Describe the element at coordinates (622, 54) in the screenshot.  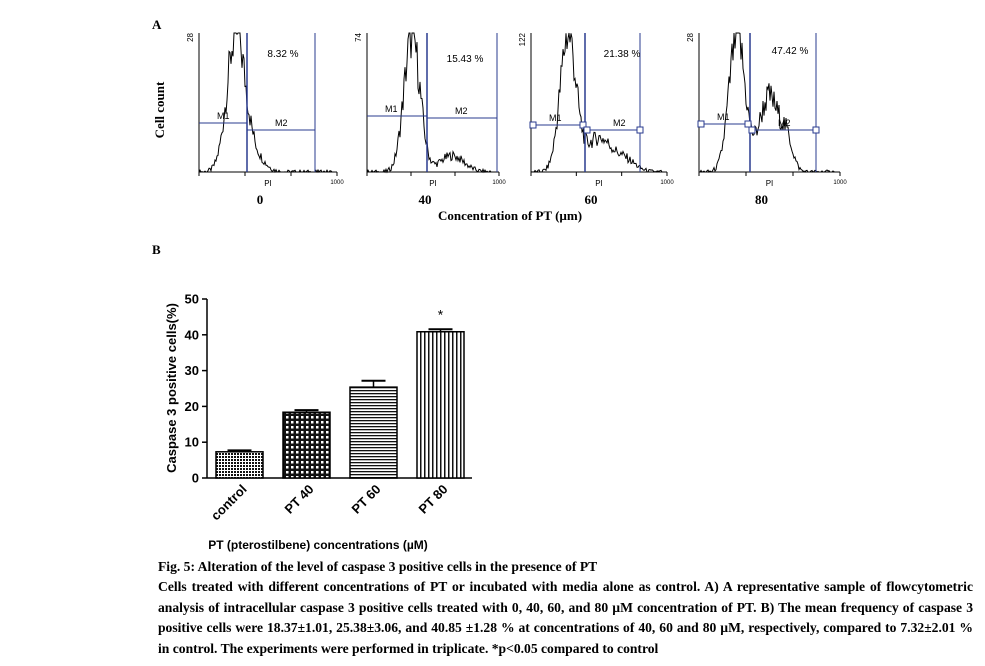
I see `percent-label: 21.38 %` at that location.